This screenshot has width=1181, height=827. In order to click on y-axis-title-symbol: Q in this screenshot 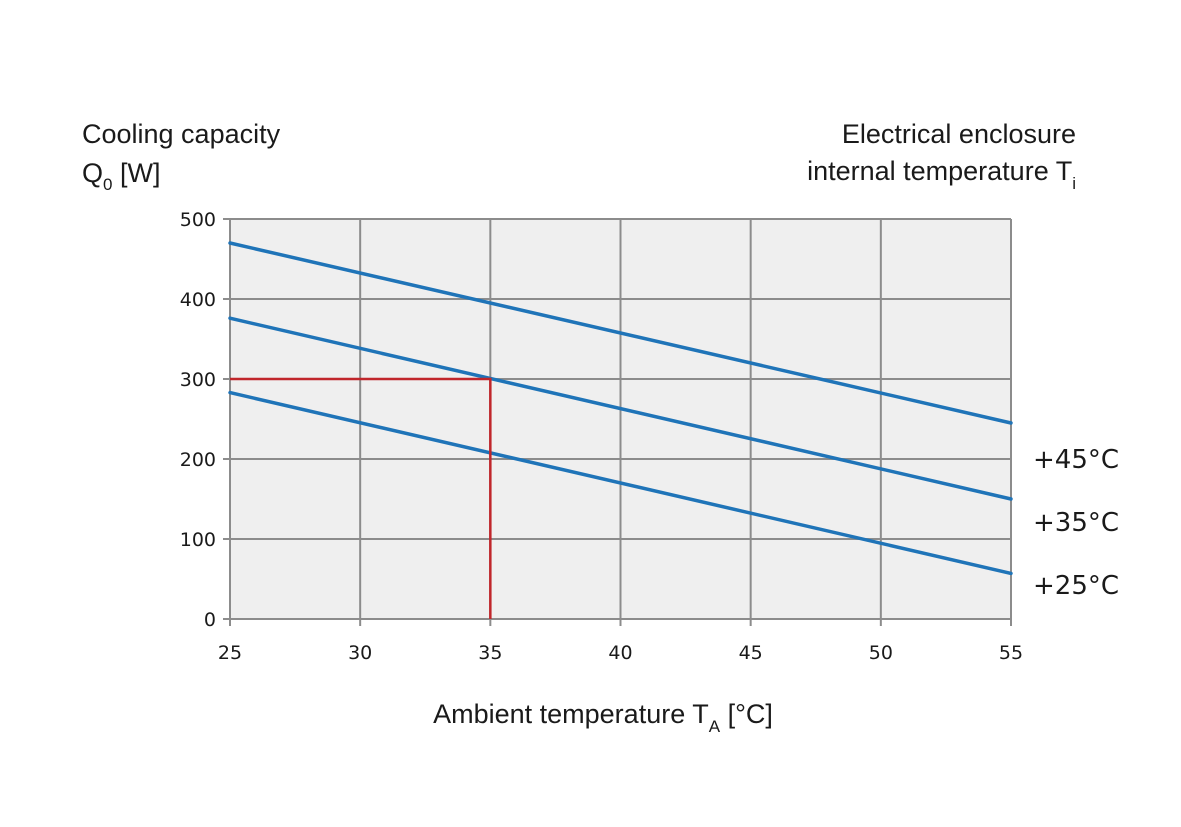, I will do `click(92, 173)`.